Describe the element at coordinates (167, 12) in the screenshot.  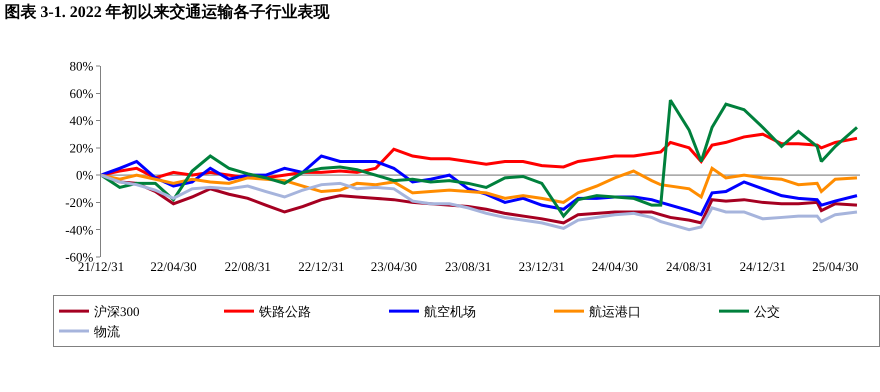
I see `chart-title: 图表 3-1. 2022 年初以来交通运输各子行业表现` at that location.